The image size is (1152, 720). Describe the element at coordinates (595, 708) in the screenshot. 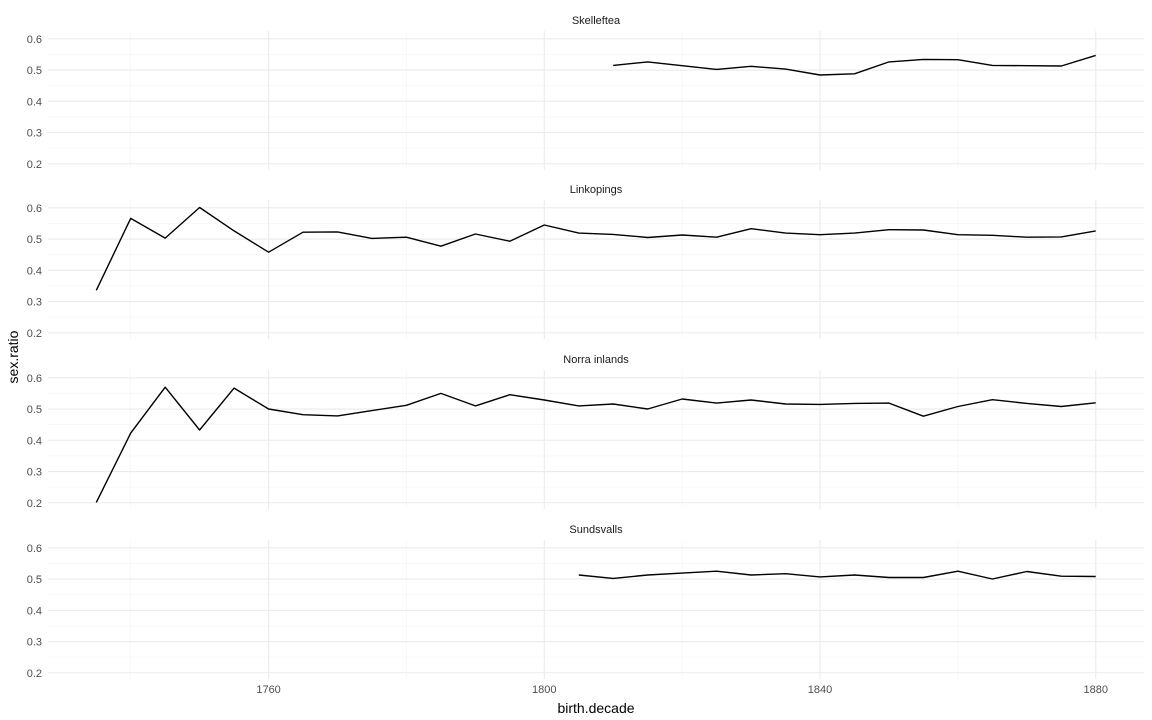

I see `x-axis-title: birth.decade` at that location.